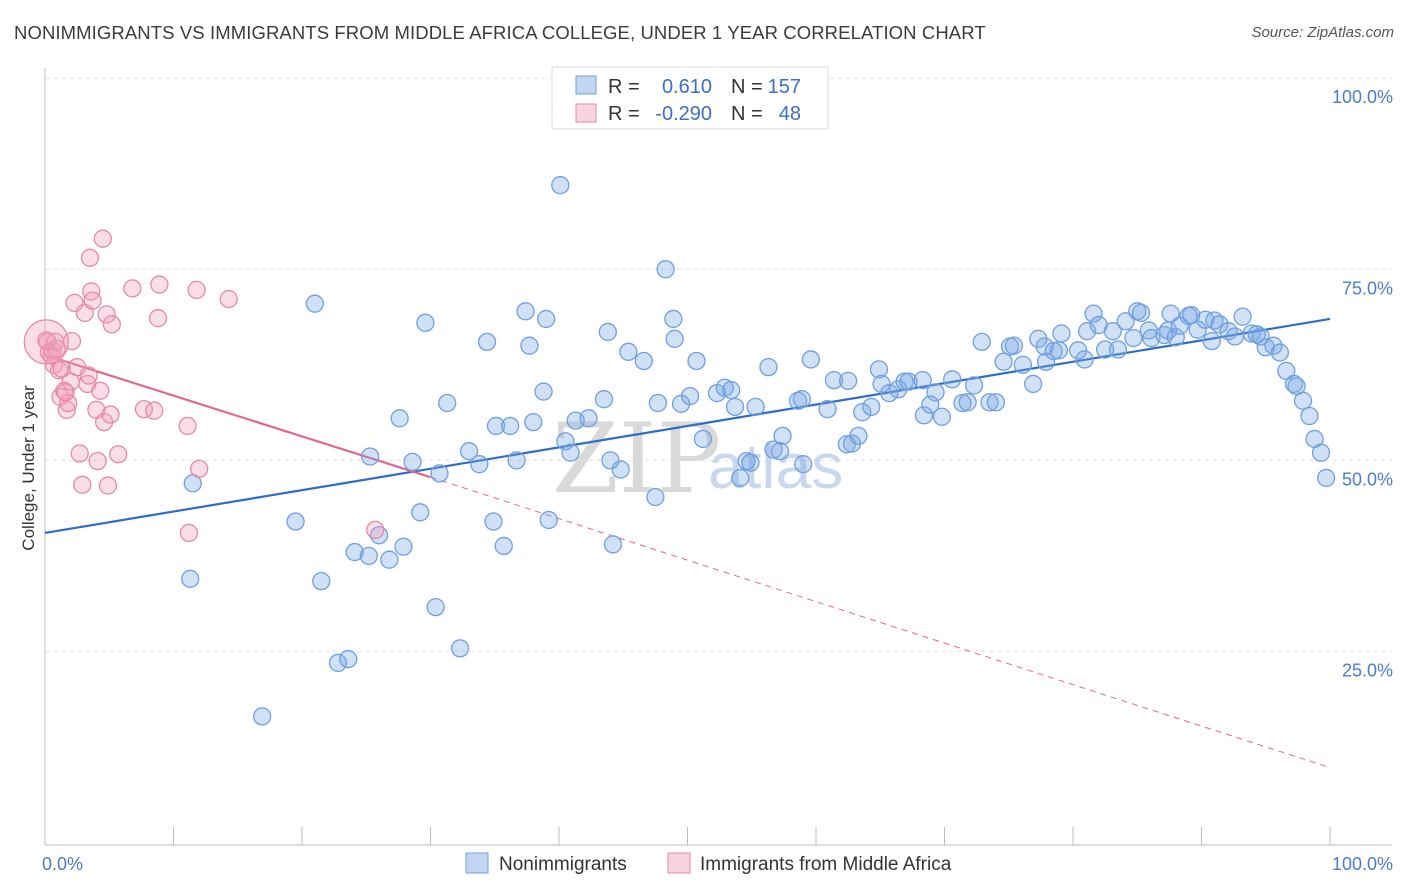 This screenshot has width=1406, height=892. What do you see at coordinates (679, 863) in the screenshot?
I see `bottom-legend-swatch-pink` at bounding box center [679, 863].